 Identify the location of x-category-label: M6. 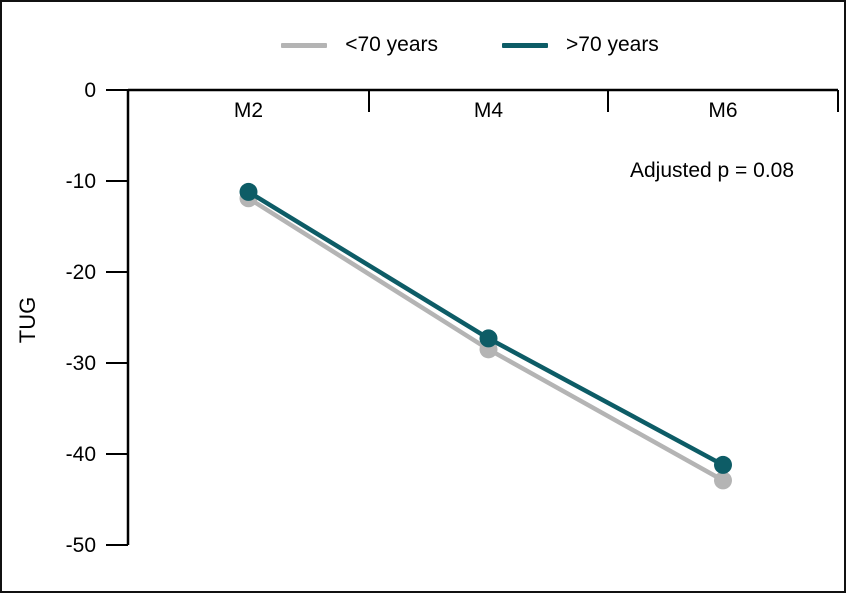
(722, 110).